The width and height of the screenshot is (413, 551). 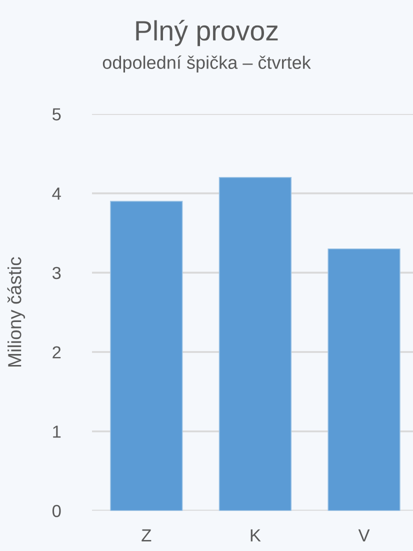 I want to click on chart-title: Plný provoz, so click(x=207, y=33).